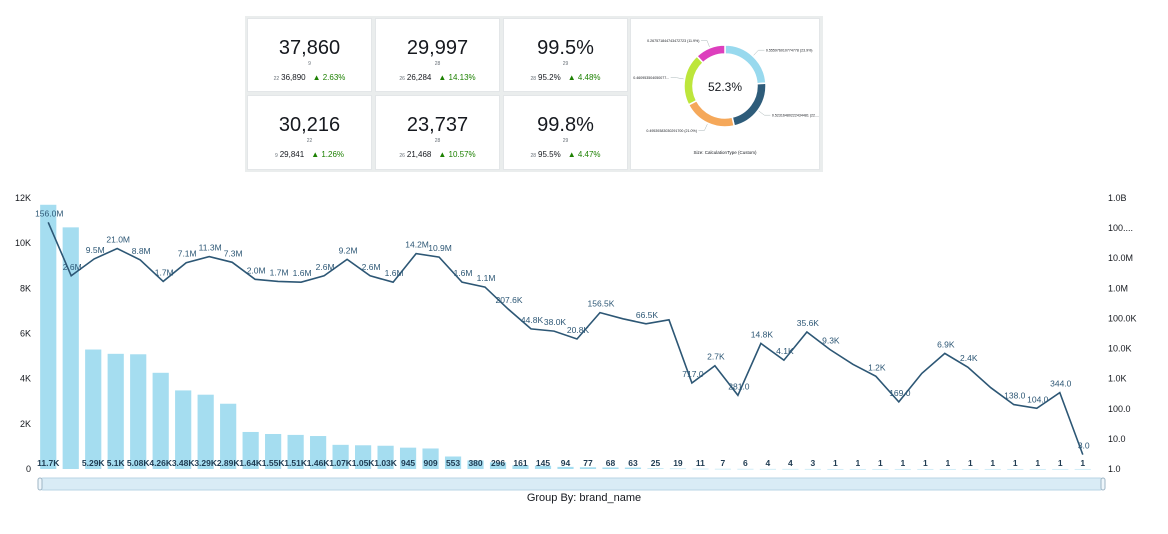 The width and height of the screenshot is (1168, 534). What do you see at coordinates (233, 253) in the screenshot?
I see `line-data-label: 7.3M` at bounding box center [233, 253].